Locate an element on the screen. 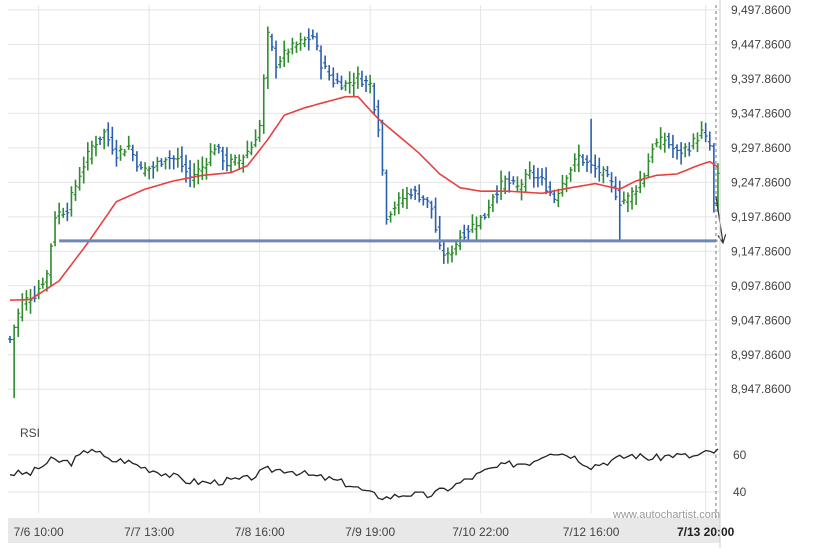  x-tick-label: 7/10 22:00 is located at coordinates (480, 532).